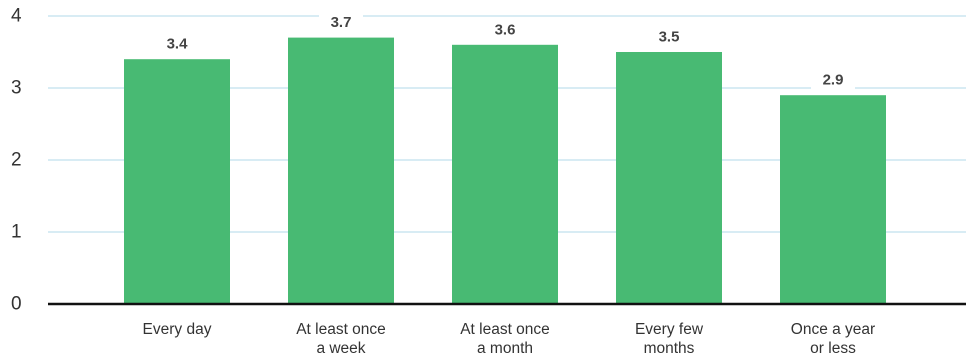 The height and width of the screenshot is (363, 966). Describe the element at coordinates (16, 304) in the screenshot. I see `y-tick-label: 0` at that location.